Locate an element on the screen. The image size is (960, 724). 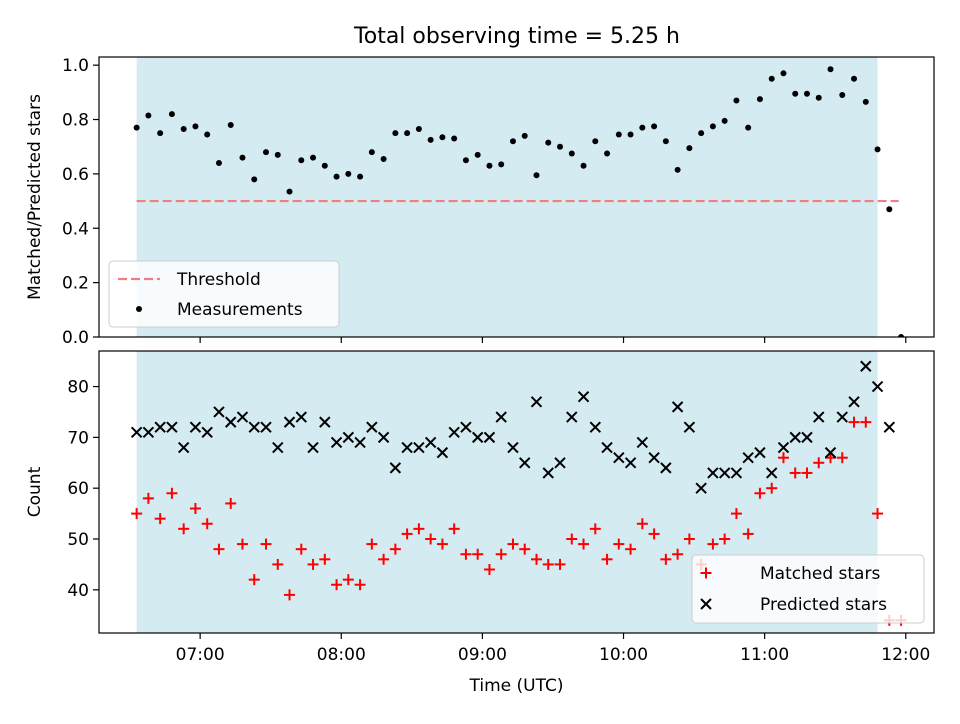
chart-title: Total observing time = 5.25 h is located at coordinates (516, 36).